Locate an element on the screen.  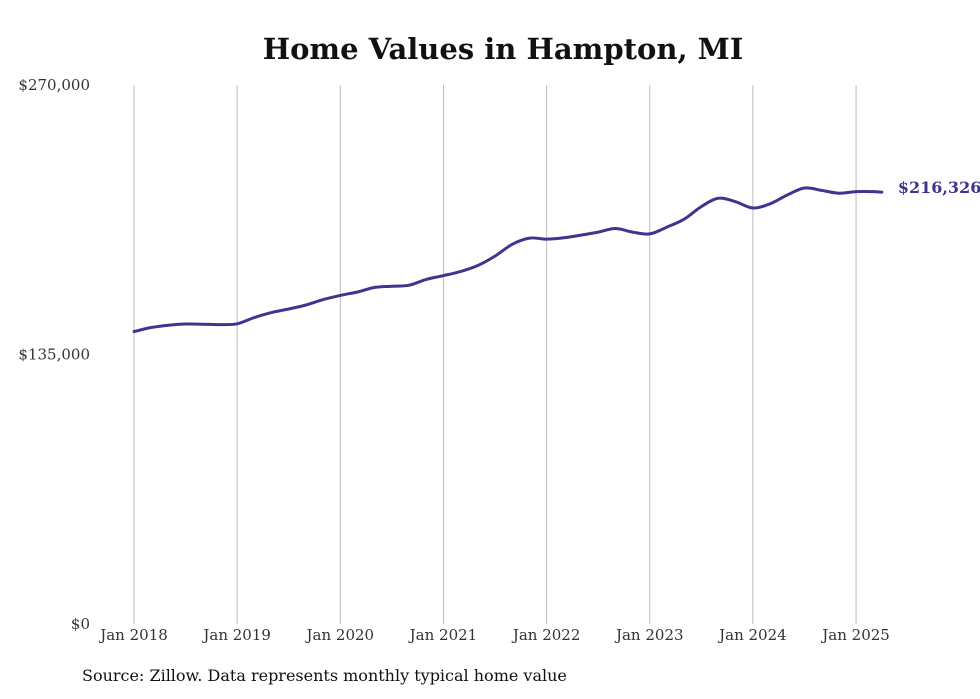
x-tick-label: Jan 2022 is located at coordinates (546, 635).